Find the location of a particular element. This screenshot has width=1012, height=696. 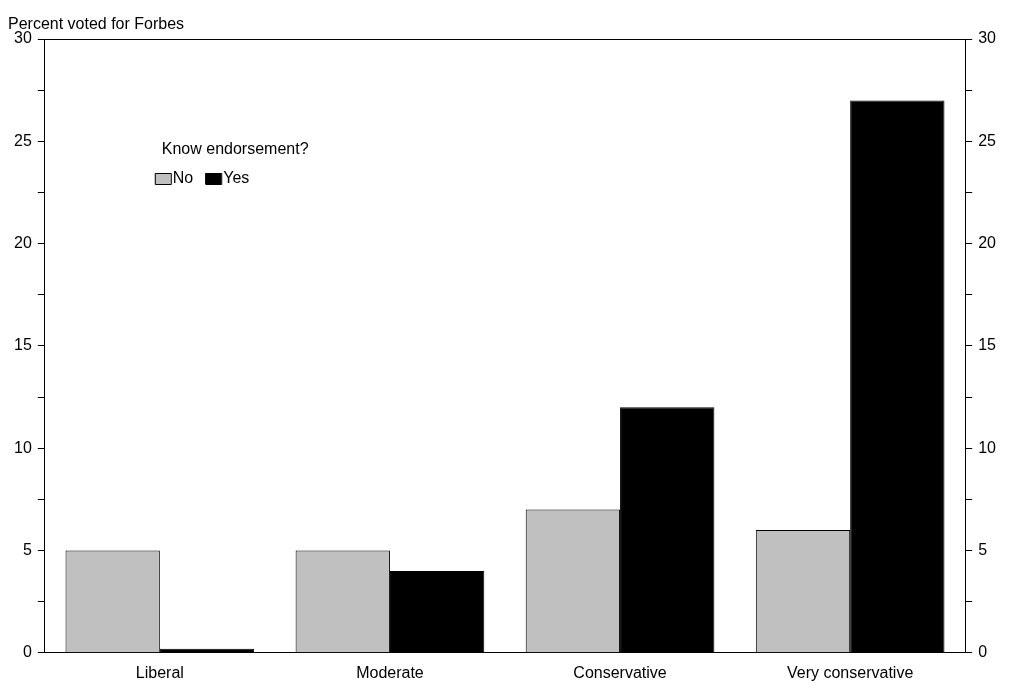

y-tick-label: 5 is located at coordinates (27, 549).